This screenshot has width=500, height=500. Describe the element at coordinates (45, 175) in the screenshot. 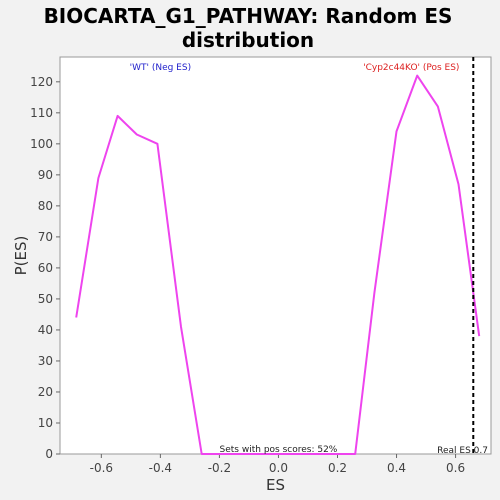

I see `y-tick-label: 90` at that location.